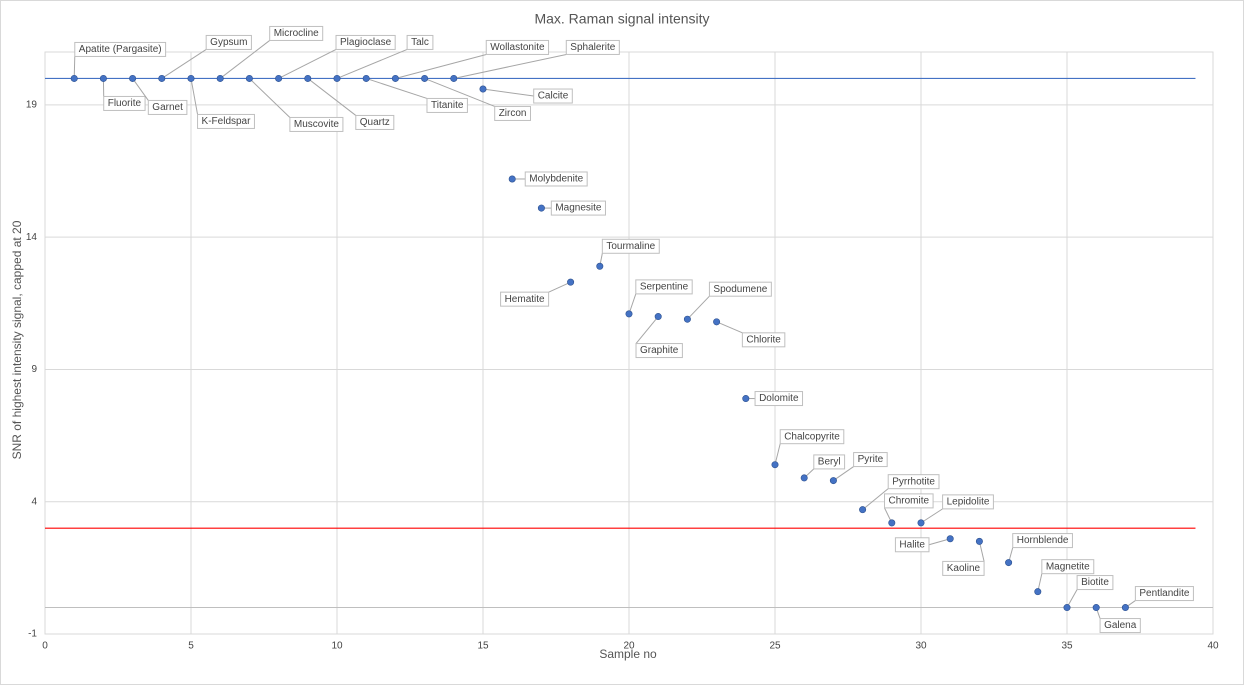 This screenshot has height=685, width=1244. I want to click on data-label-text: Chalcopyrite, so click(812, 436).